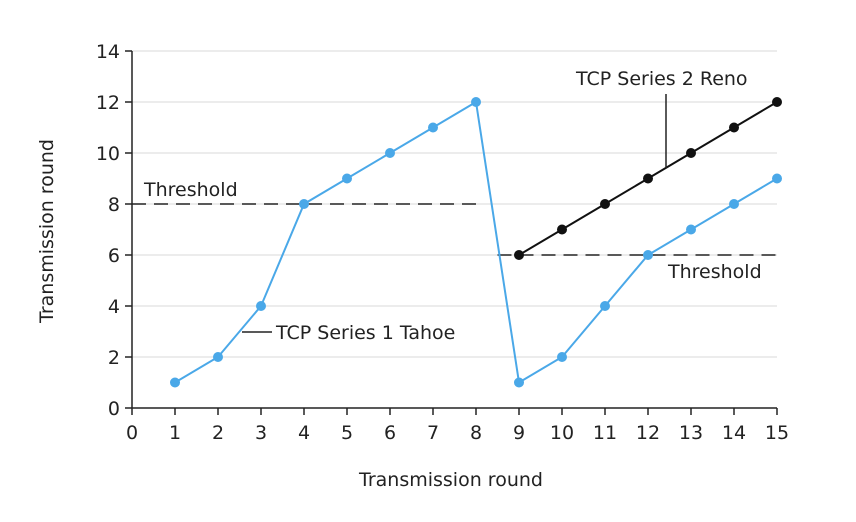  What do you see at coordinates (734, 433) in the screenshot?
I see `x-tick-label-14: 14` at bounding box center [734, 433].